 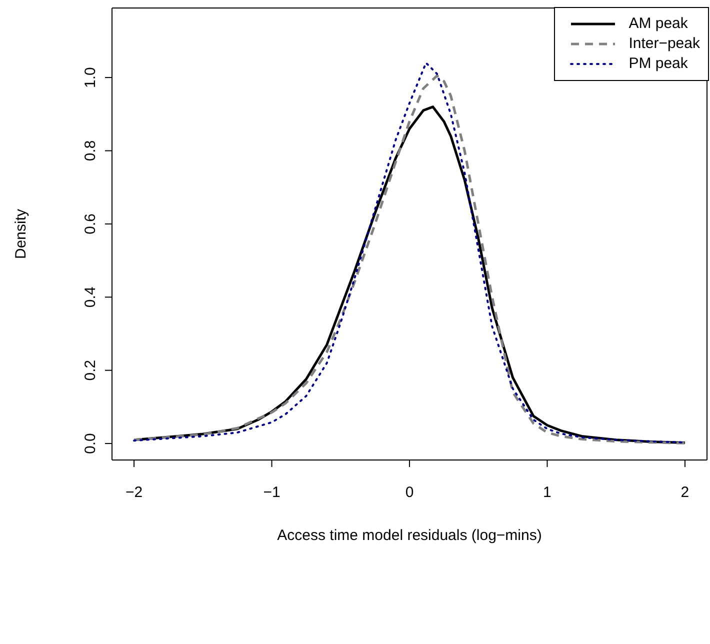 What do you see at coordinates (658, 64) in the screenshot?
I see `legend-label: PM peak` at bounding box center [658, 64].